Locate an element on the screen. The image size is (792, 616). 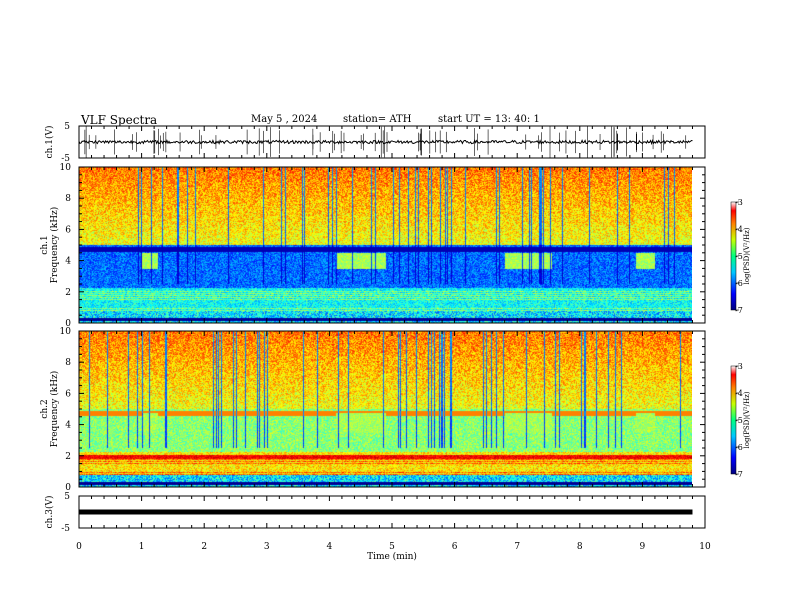
start-time-label: start UT = 13: 40: 1 is located at coordinates (489, 119).